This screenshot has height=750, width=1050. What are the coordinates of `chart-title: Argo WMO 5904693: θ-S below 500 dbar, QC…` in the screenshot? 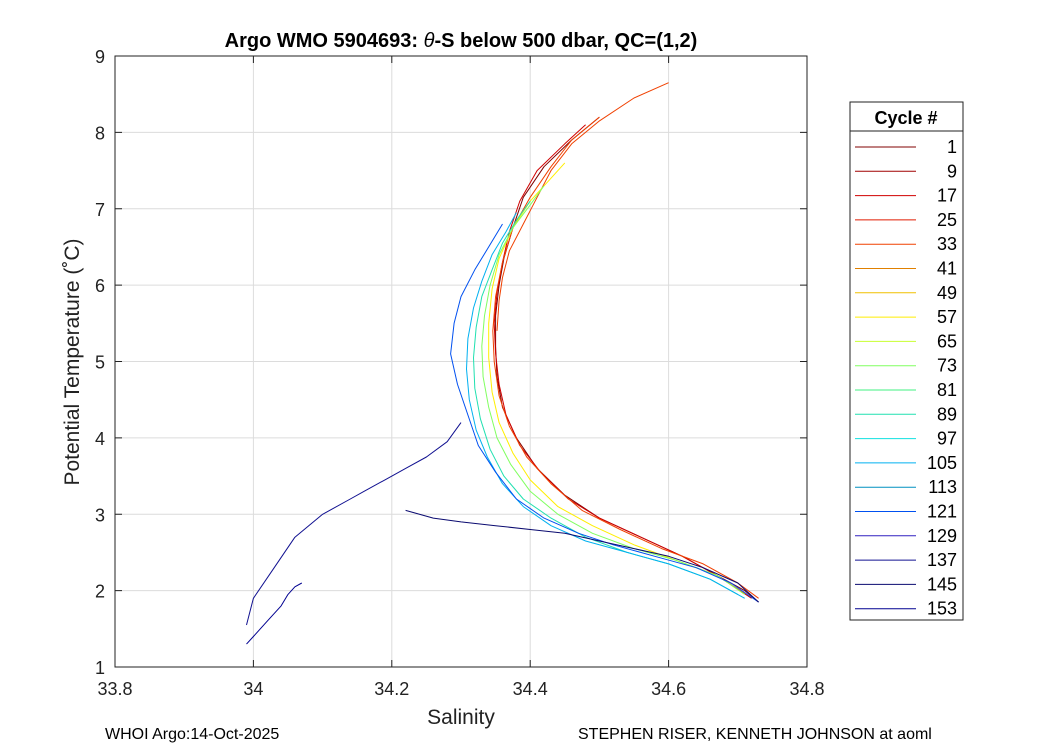 It's located at (461, 41).